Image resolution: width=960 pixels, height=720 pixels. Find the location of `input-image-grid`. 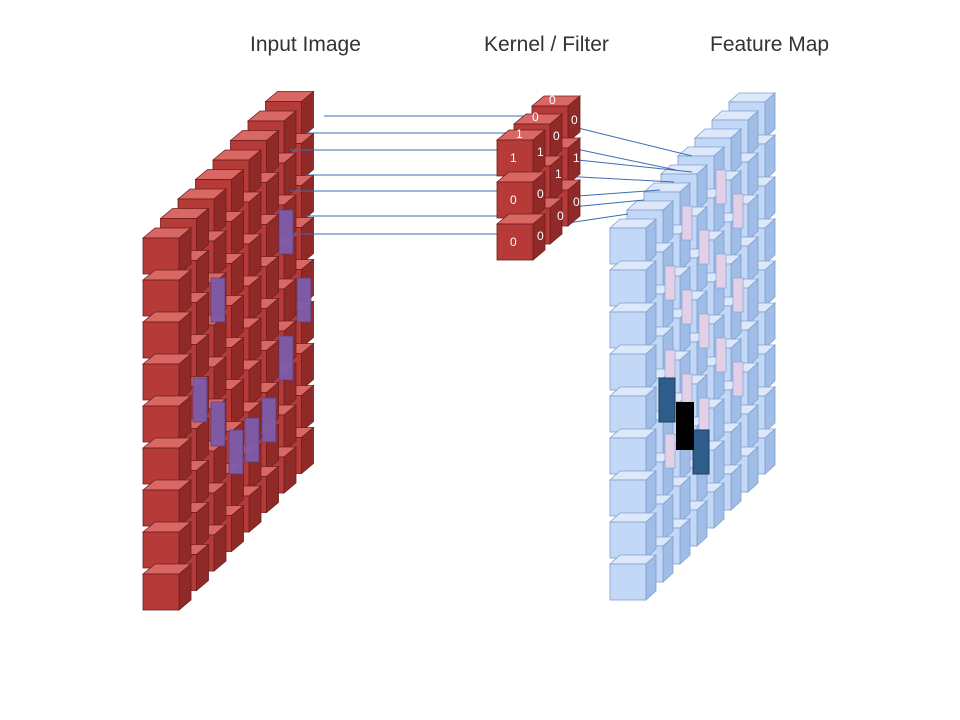

input-image-grid is located at coordinates (228, 350).